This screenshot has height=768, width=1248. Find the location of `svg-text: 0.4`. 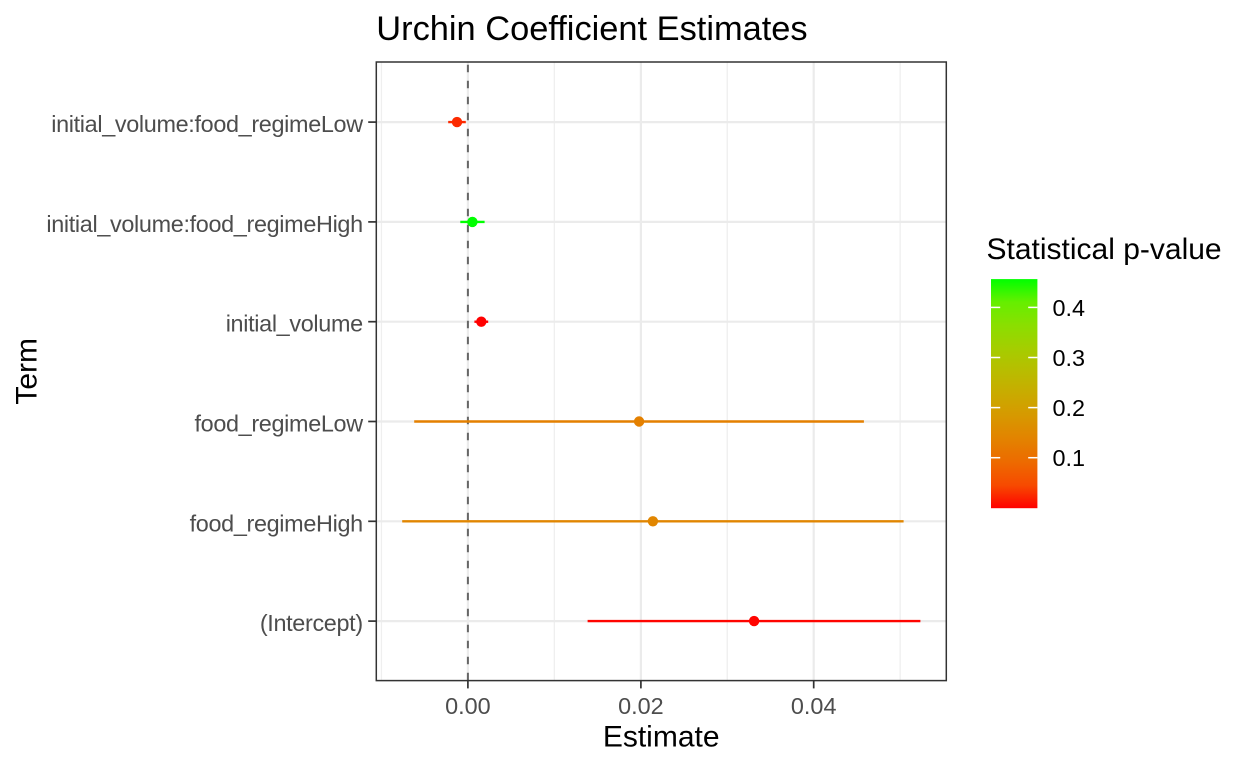

svg-text: 0.4 is located at coordinates (1069, 308).